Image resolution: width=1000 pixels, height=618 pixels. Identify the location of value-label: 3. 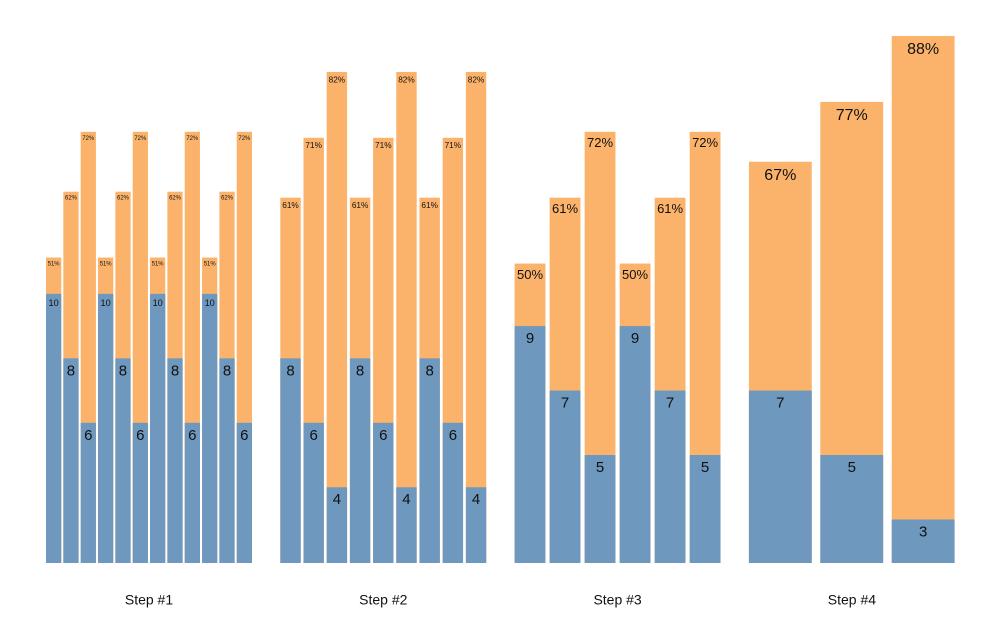
(923, 531).